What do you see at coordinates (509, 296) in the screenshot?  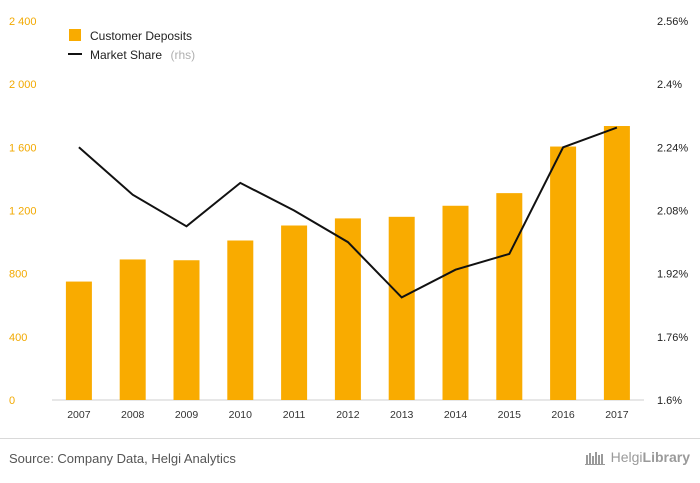 I see `bar-2015` at bounding box center [509, 296].